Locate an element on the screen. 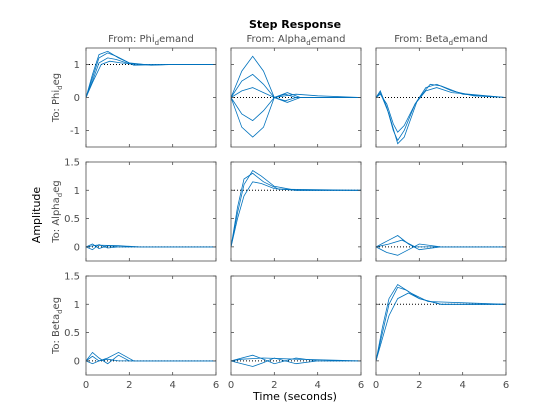 This screenshot has width=560, height=420. panel-r3-c1: 0 2 4 6 0 0.5 1 1.5 is located at coordinates (141, 332).